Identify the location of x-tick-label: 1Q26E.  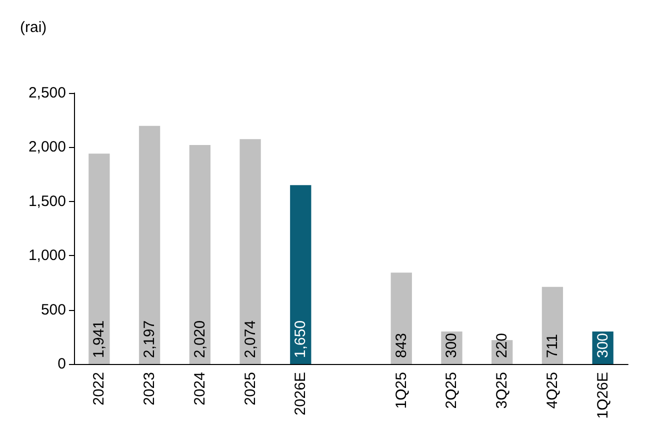
(603, 395).